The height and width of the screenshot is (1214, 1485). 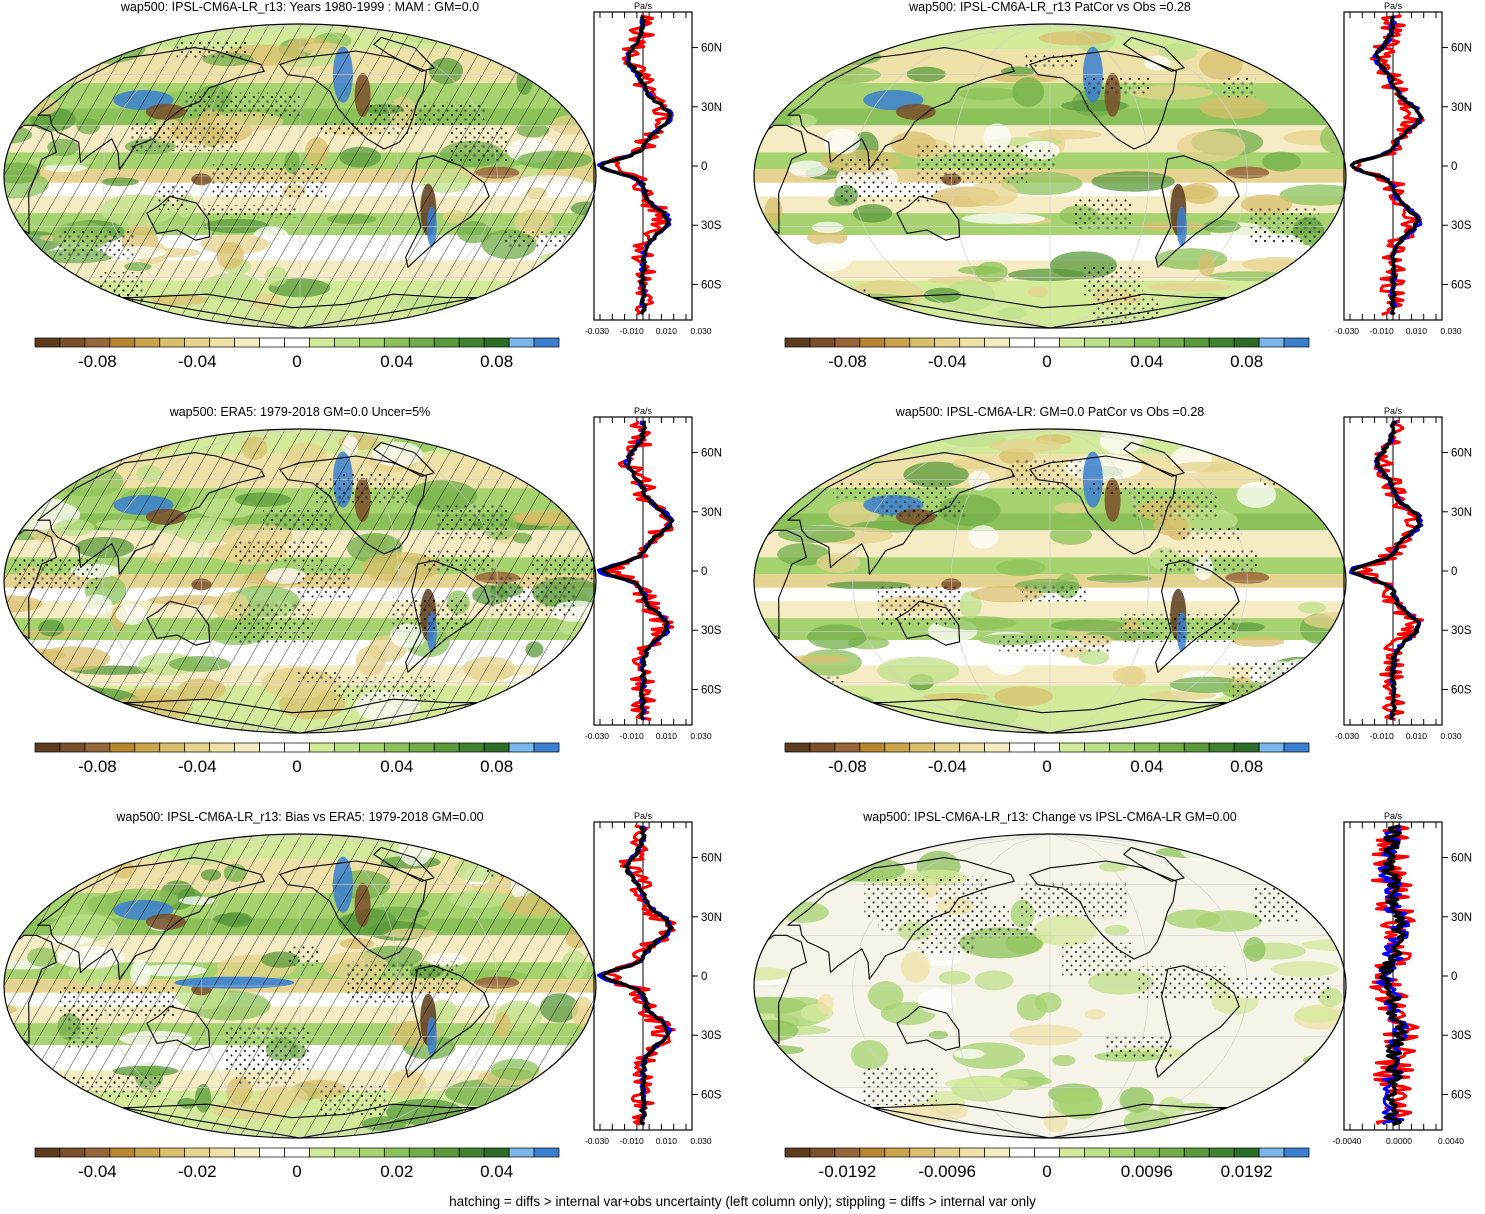 What do you see at coordinates (915, 111) in the screenshot?
I see `field-extreme` at bounding box center [915, 111].